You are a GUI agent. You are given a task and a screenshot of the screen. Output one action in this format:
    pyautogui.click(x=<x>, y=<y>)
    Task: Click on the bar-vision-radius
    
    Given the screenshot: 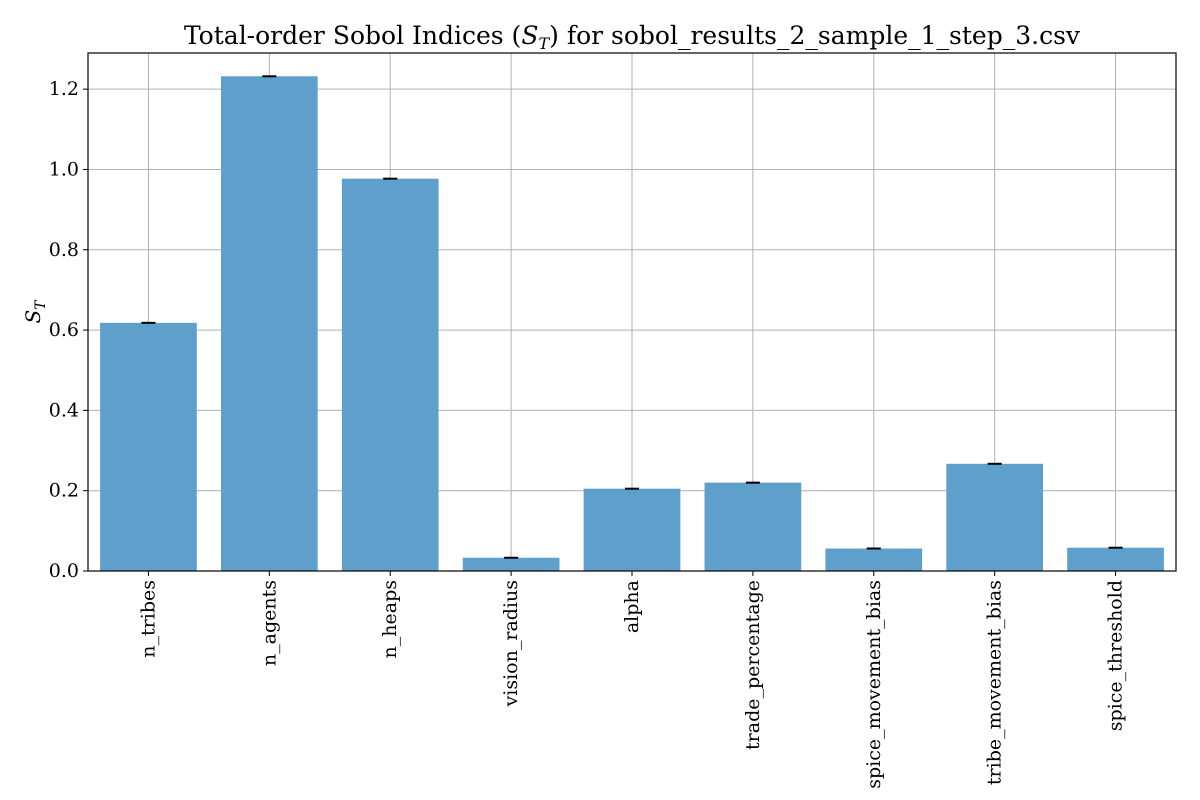 What is the action you would take?
    pyautogui.click(x=511, y=564)
    